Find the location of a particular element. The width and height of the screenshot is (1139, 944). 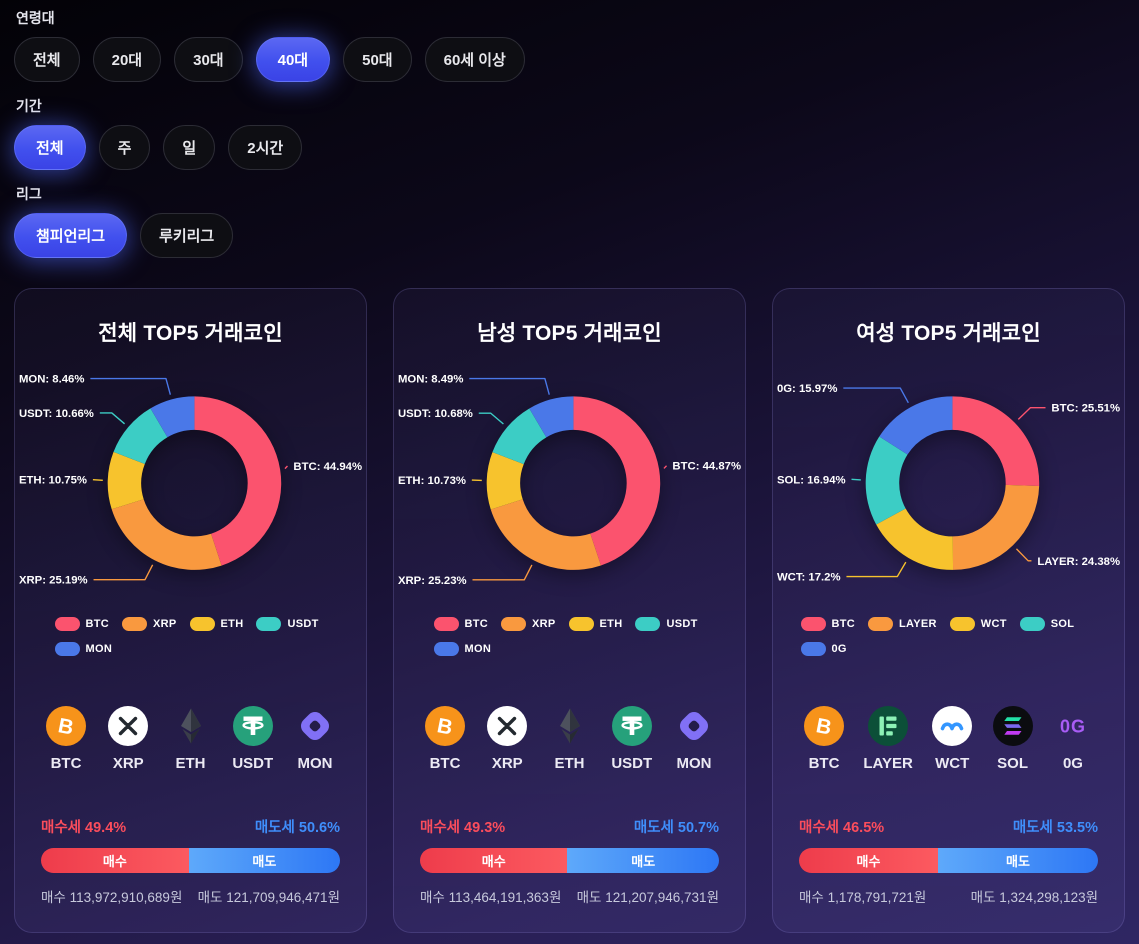

filter-age-option-1: 20대 is located at coordinates (127, 59).